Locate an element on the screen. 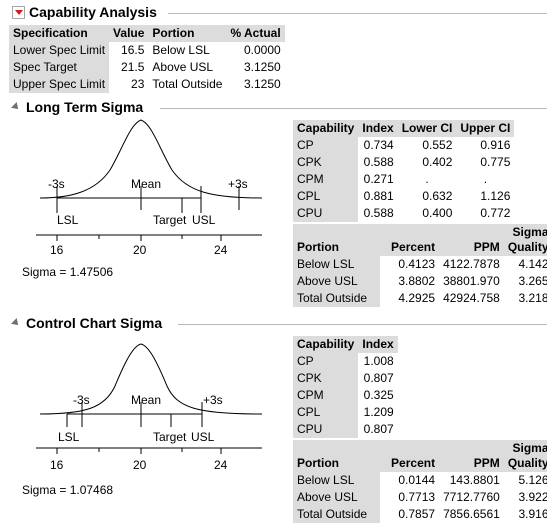 The image size is (547, 526). index-value: 0.881 is located at coordinates (378, 196).